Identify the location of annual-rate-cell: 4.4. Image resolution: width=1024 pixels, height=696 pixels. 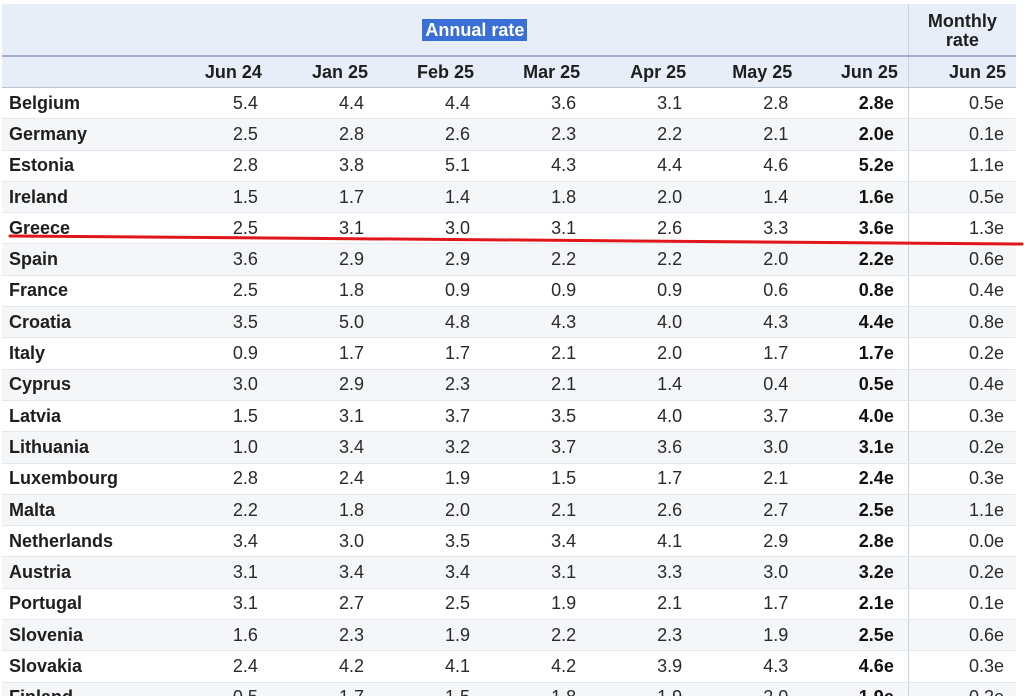
(643, 166).